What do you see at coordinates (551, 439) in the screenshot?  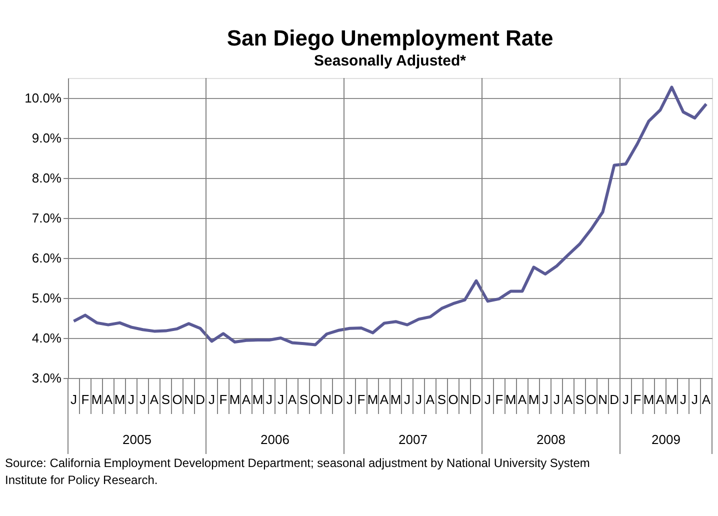 I see `text: 2008` at bounding box center [551, 439].